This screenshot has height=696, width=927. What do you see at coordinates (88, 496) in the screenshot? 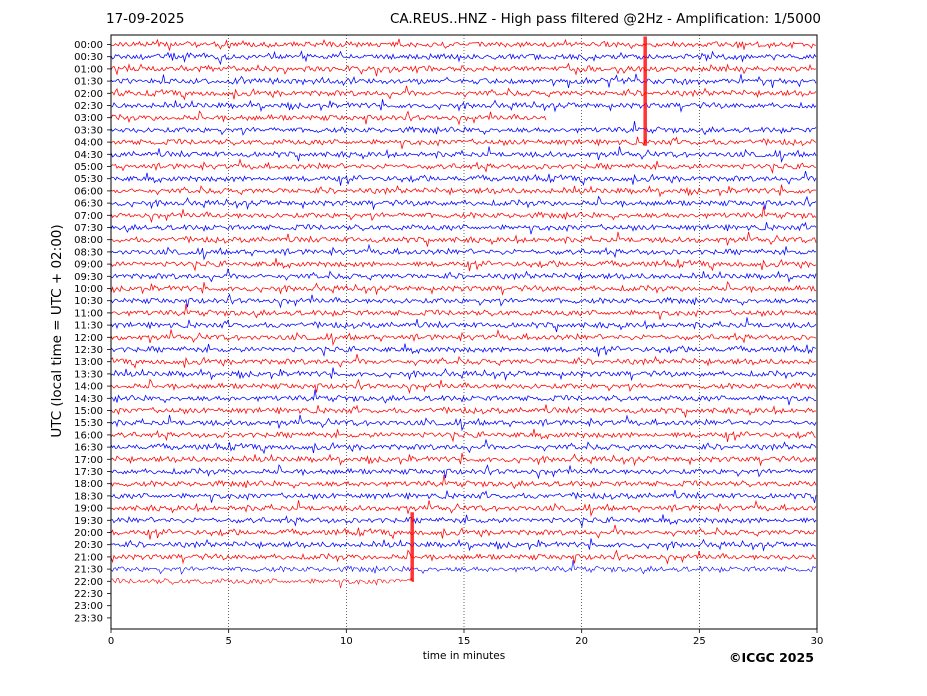
I see `y-tick-label: 18:30` at bounding box center [88, 496].